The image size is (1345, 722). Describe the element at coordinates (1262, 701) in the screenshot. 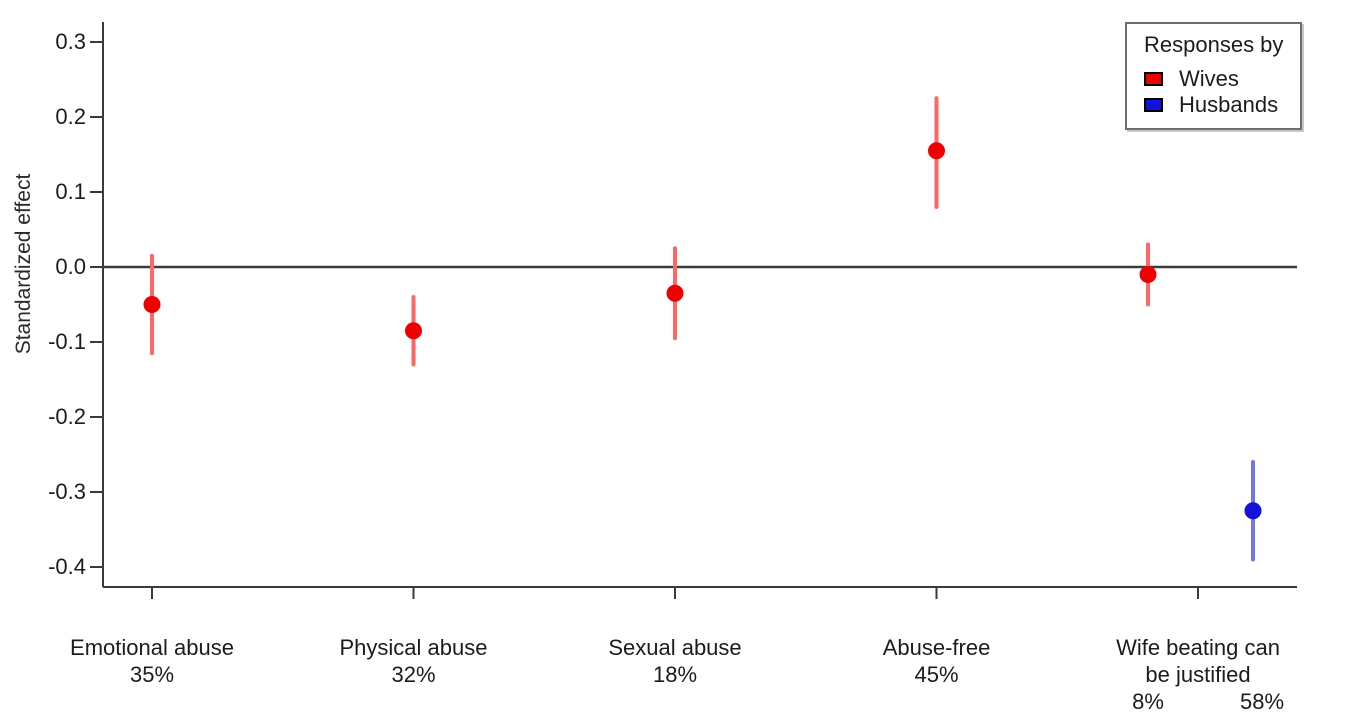

I see `category-percent-label: 58%` at that location.